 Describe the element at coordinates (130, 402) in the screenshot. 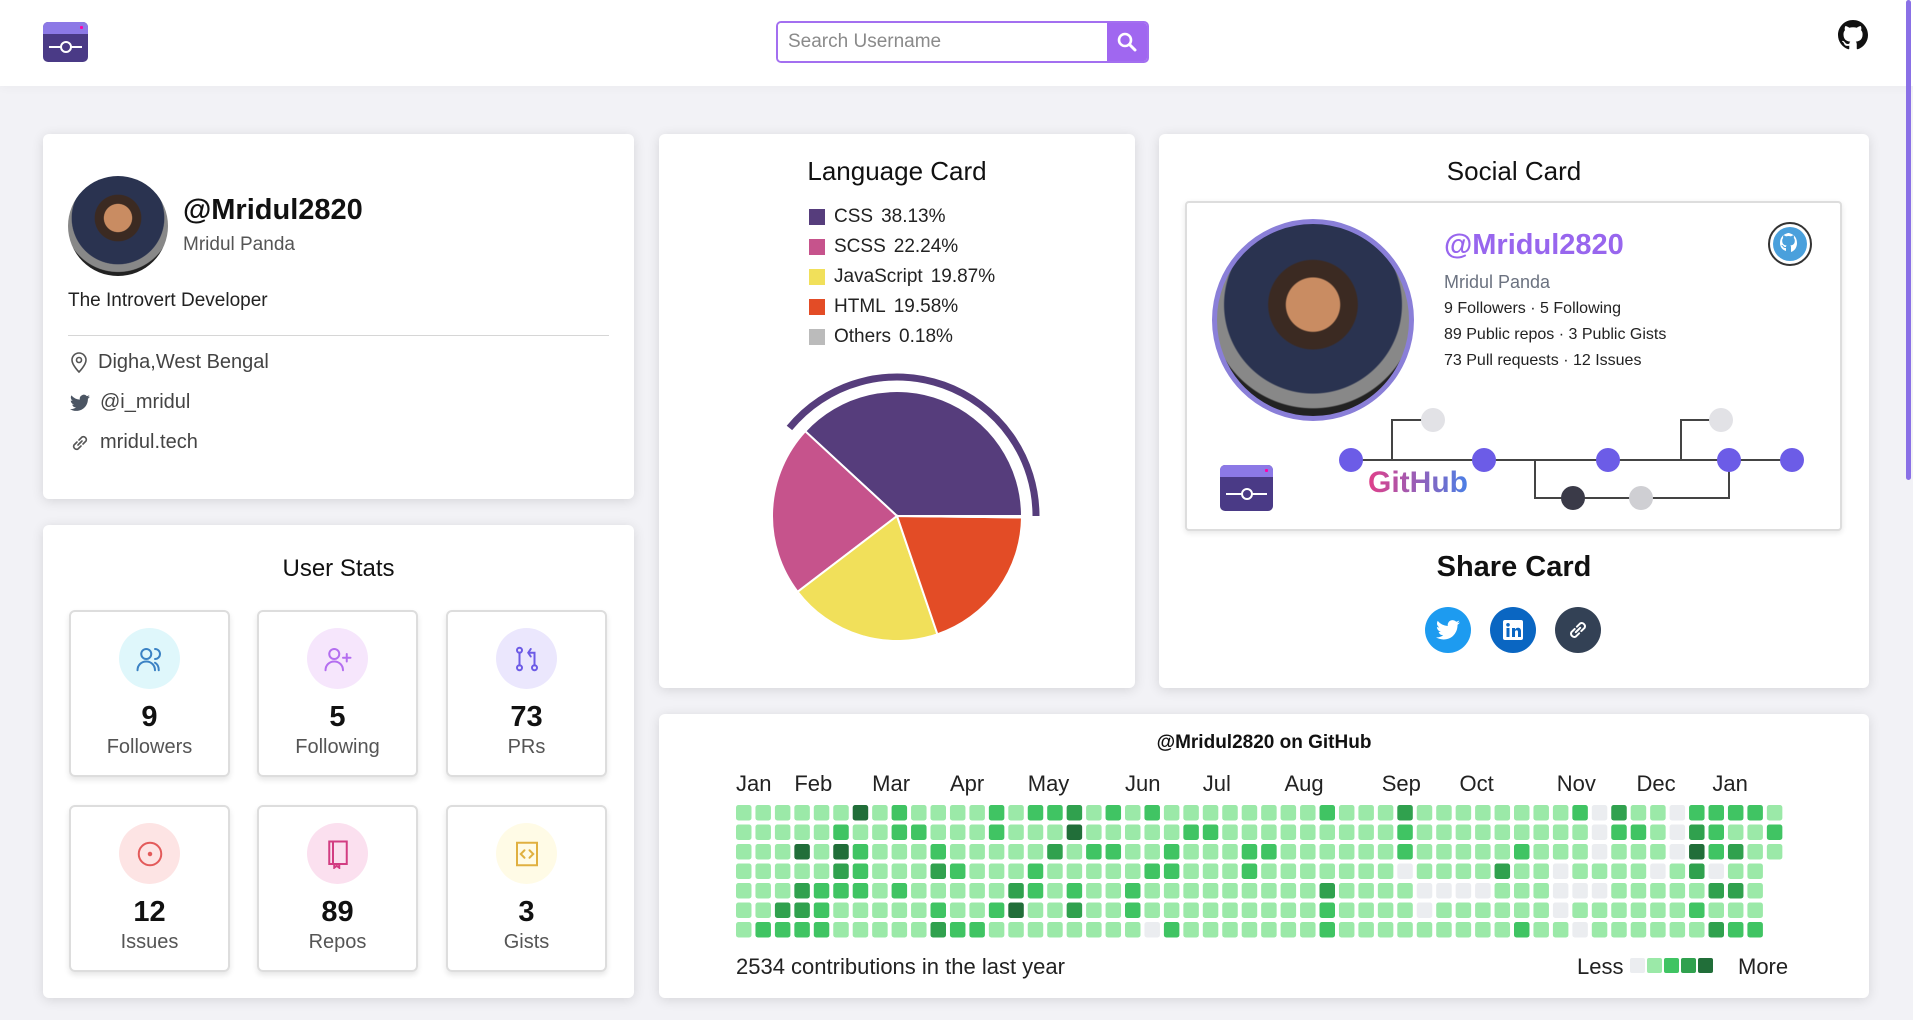

I see `twitter-row: @i_mridul` at that location.